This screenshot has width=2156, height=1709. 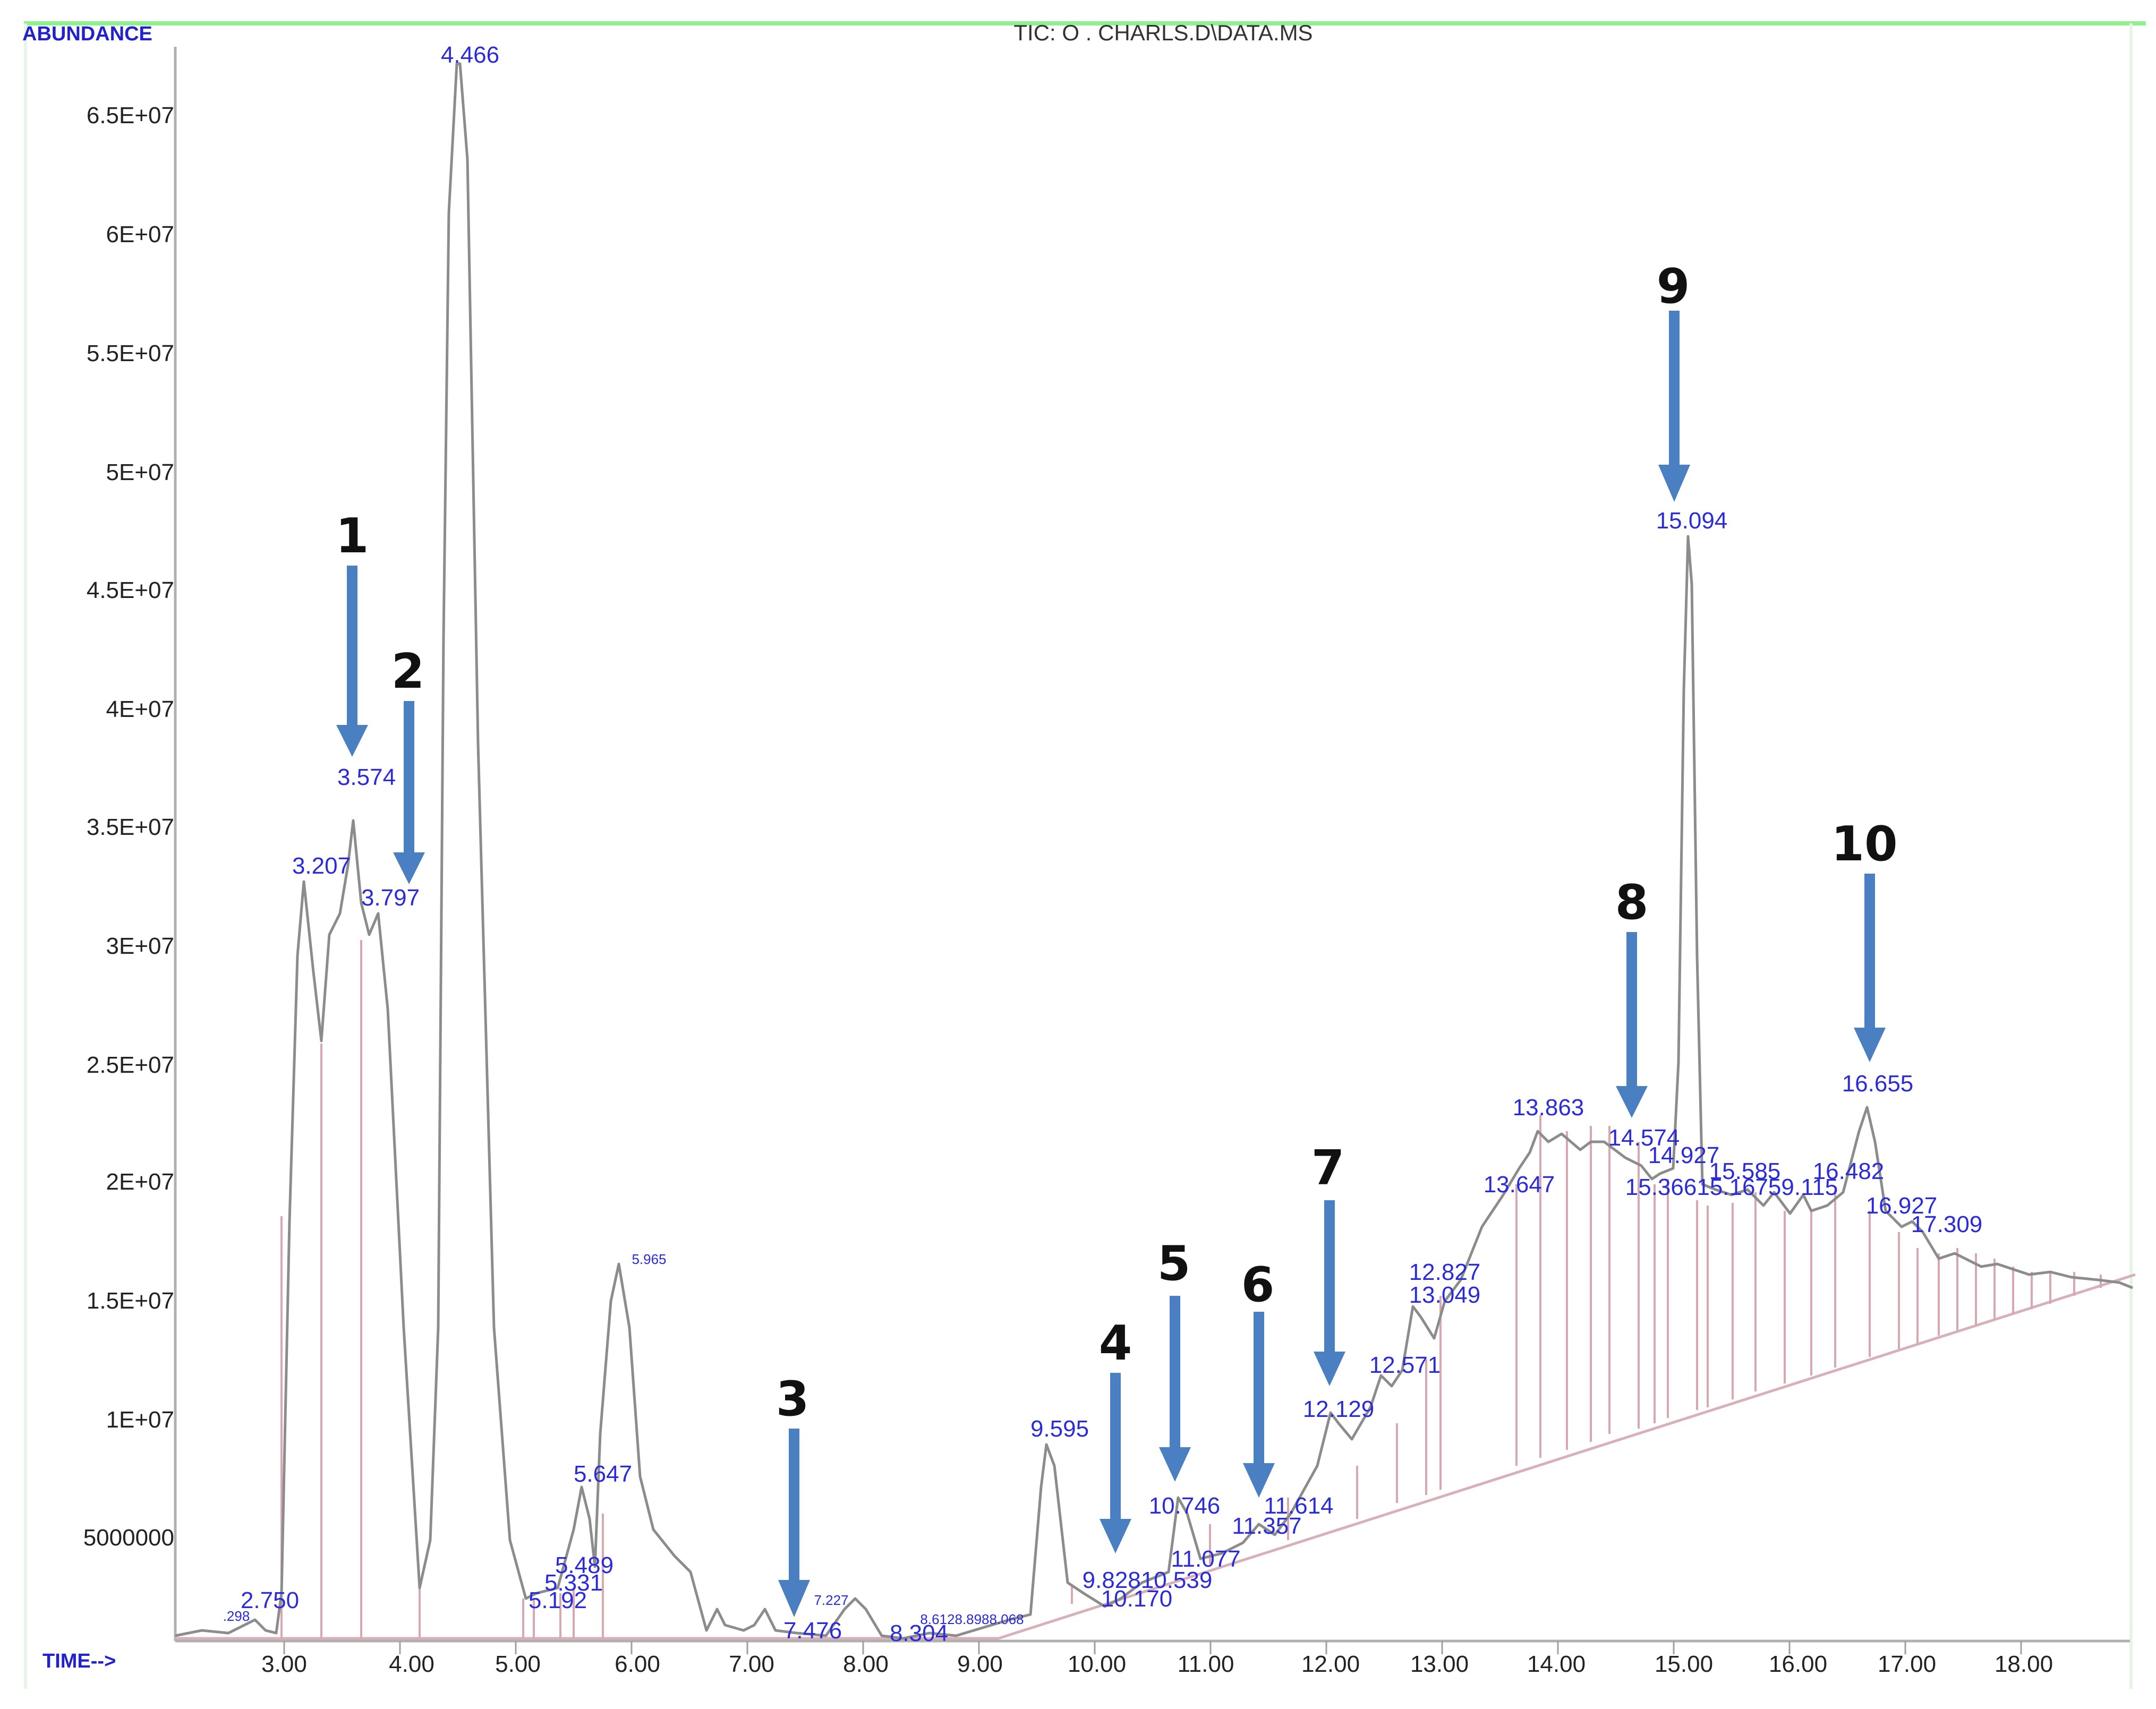 I want to click on svg-text: 6.5E+07, so click(x=130, y=116).